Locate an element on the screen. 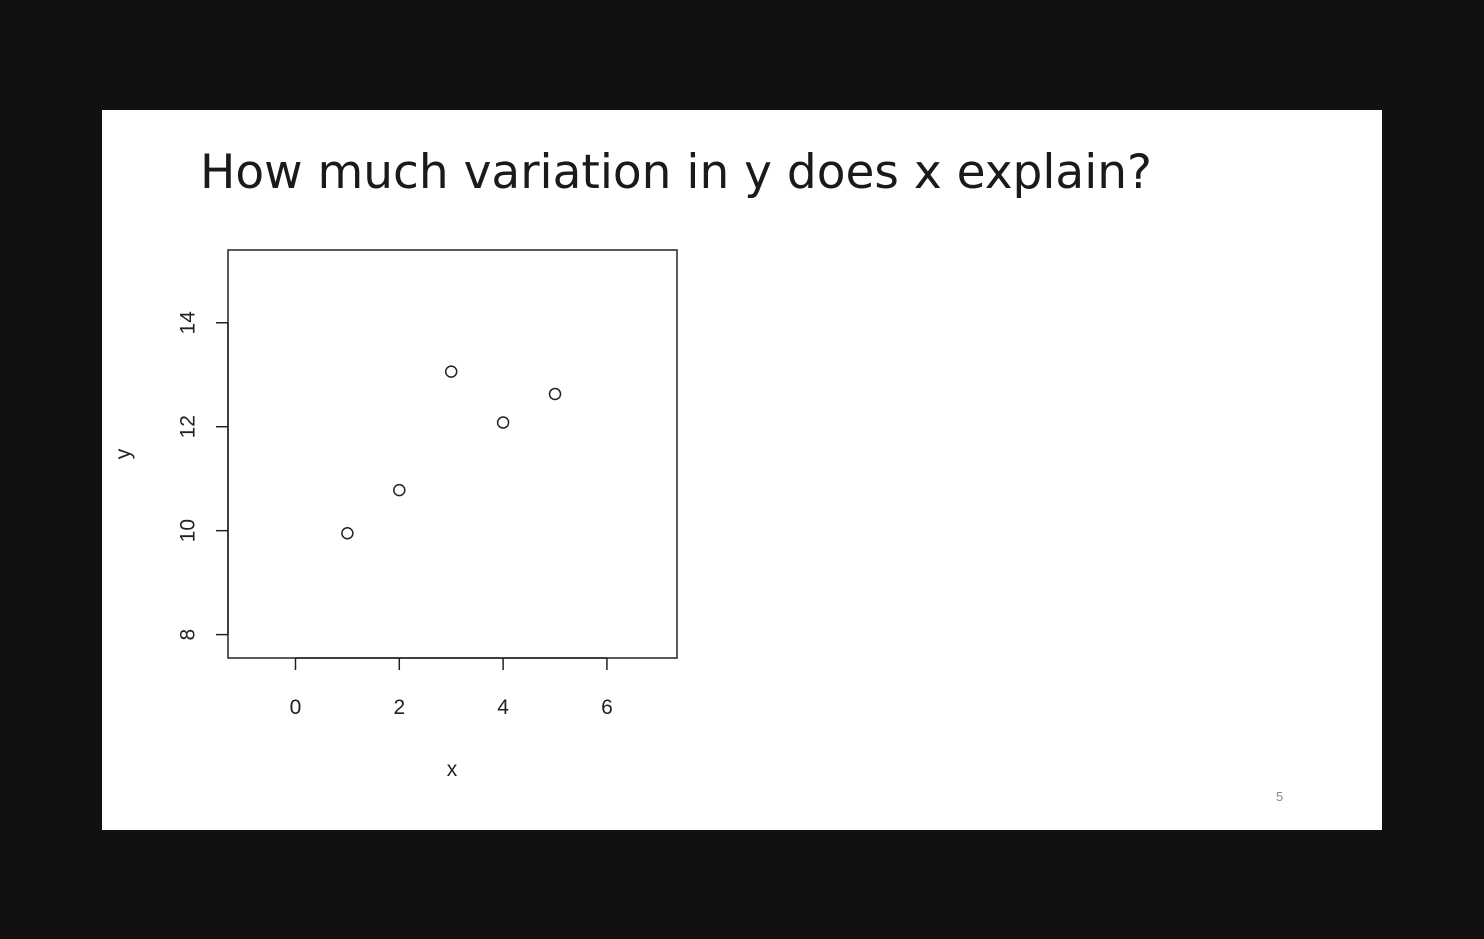 The height and width of the screenshot is (939, 1484). x-tick-label: 0 is located at coordinates (296, 707).